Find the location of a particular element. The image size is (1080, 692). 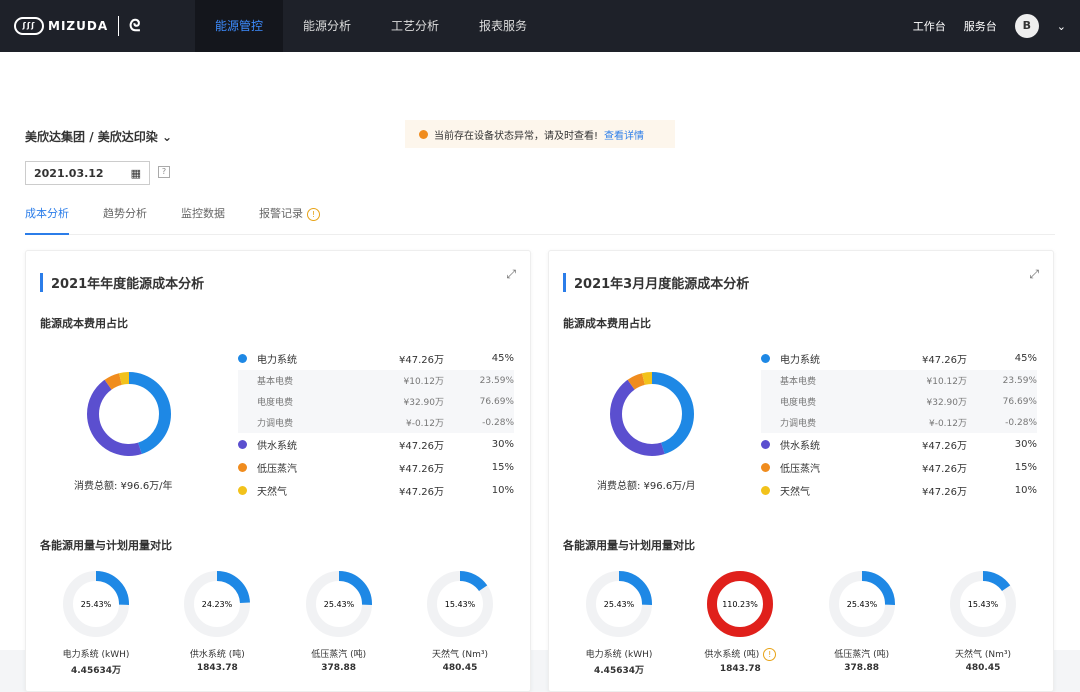

gauge-label-text: 低压蒸汽 (吨) is located at coordinates (862, 655).